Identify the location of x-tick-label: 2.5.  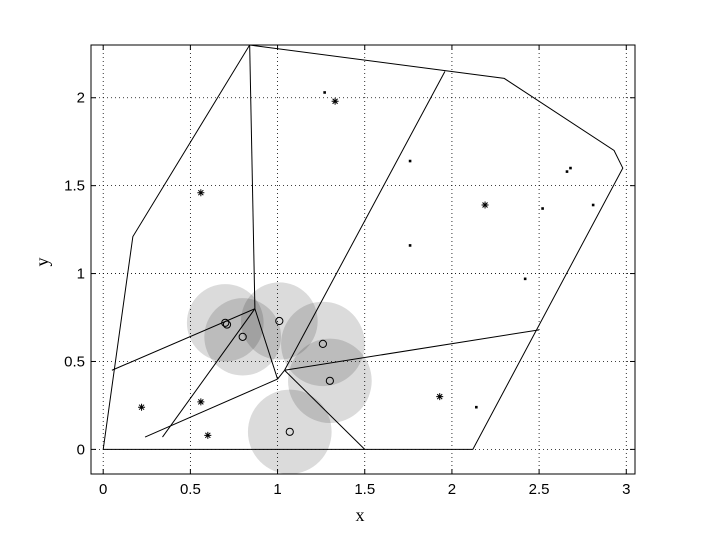
(539, 489).